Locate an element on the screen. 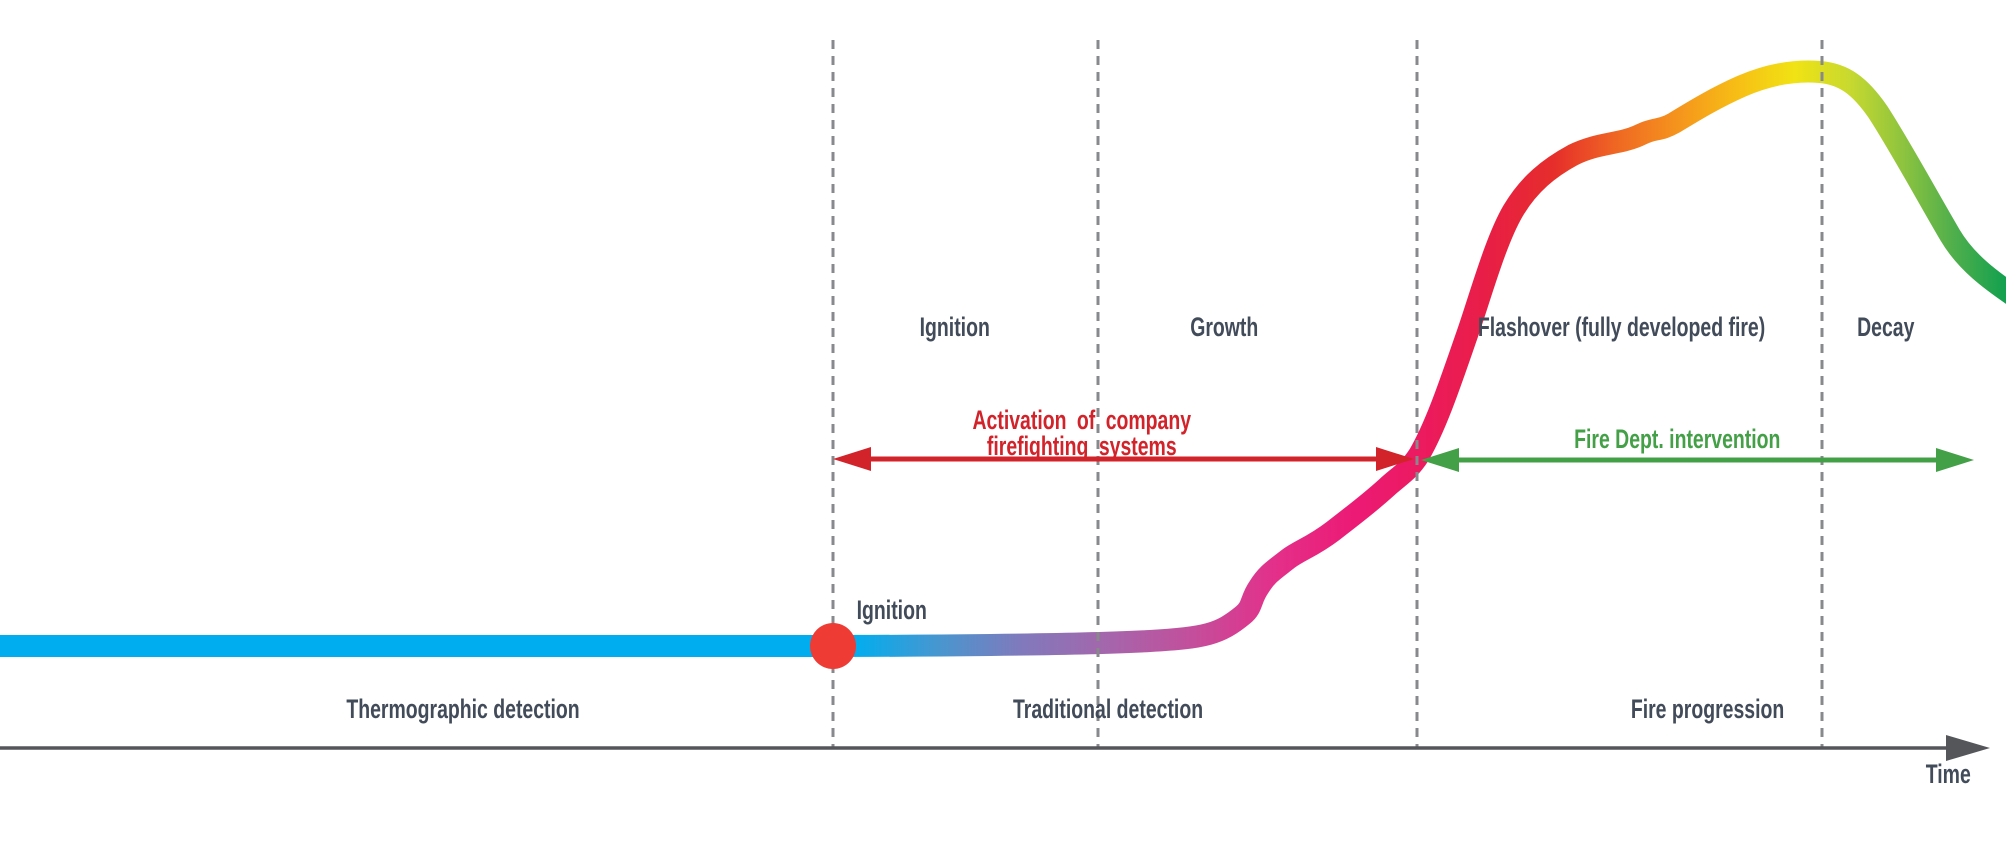 The width and height of the screenshot is (2006, 842). zone-label-traditional: Traditional detection is located at coordinates (1108, 709).